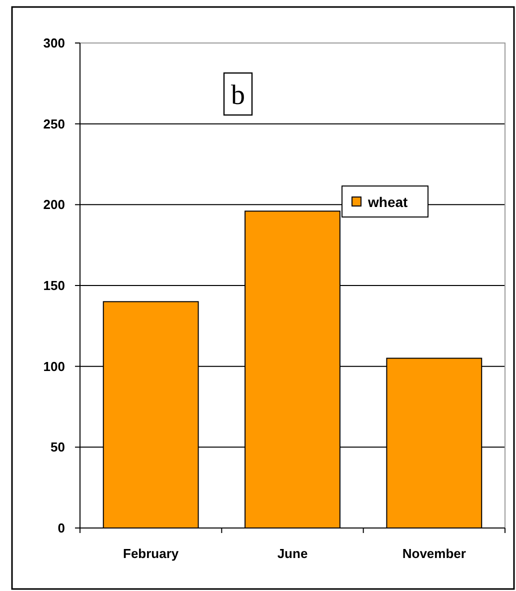 The image size is (516, 591). Describe the element at coordinates (54, 204) in the screenshot. I see `y-tick-label: 200` at that location.